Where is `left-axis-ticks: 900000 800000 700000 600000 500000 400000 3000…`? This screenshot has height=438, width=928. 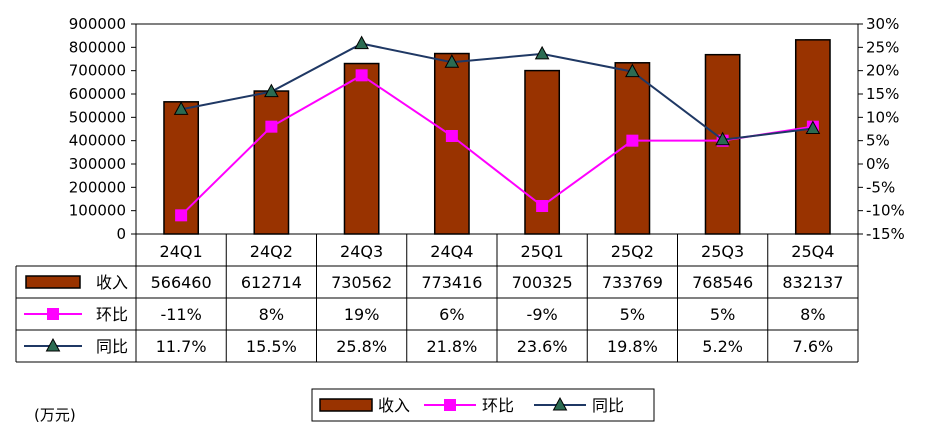
left-axis-ticks: 900000 800000 700000 600000 500000 400000 3000… is located at coordinates (102, 129).